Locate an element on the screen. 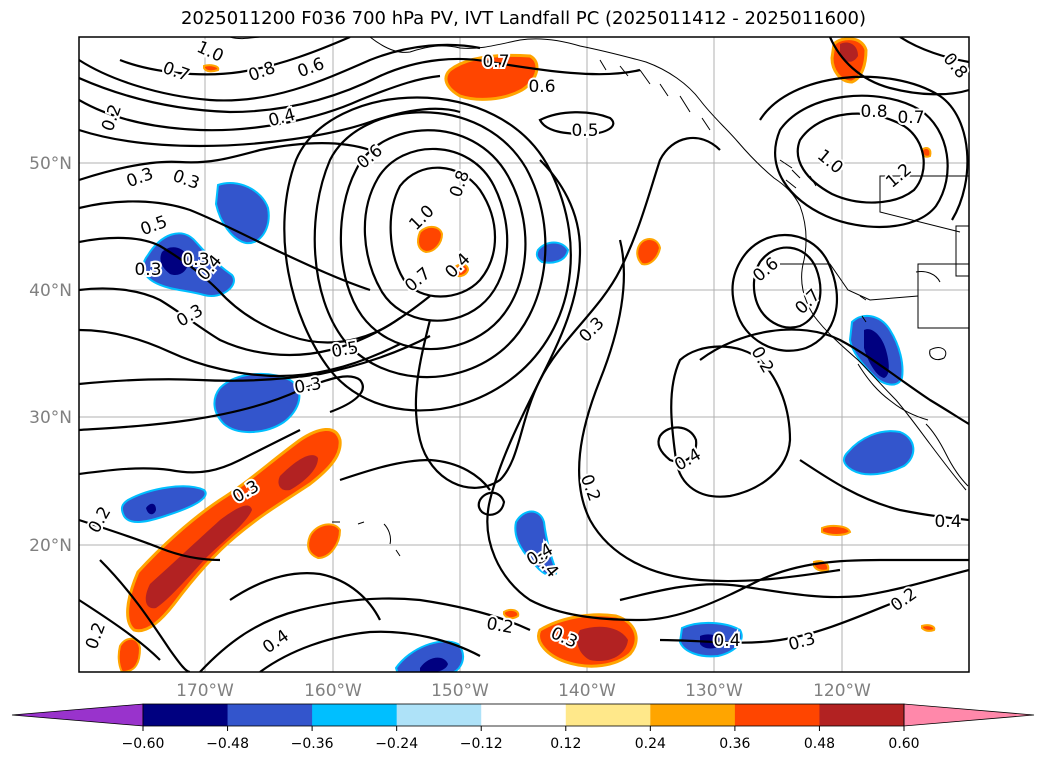 The width and height of the screenshot is (1047, 765). colorbar-extend-min is located at coordinates (77, 715).